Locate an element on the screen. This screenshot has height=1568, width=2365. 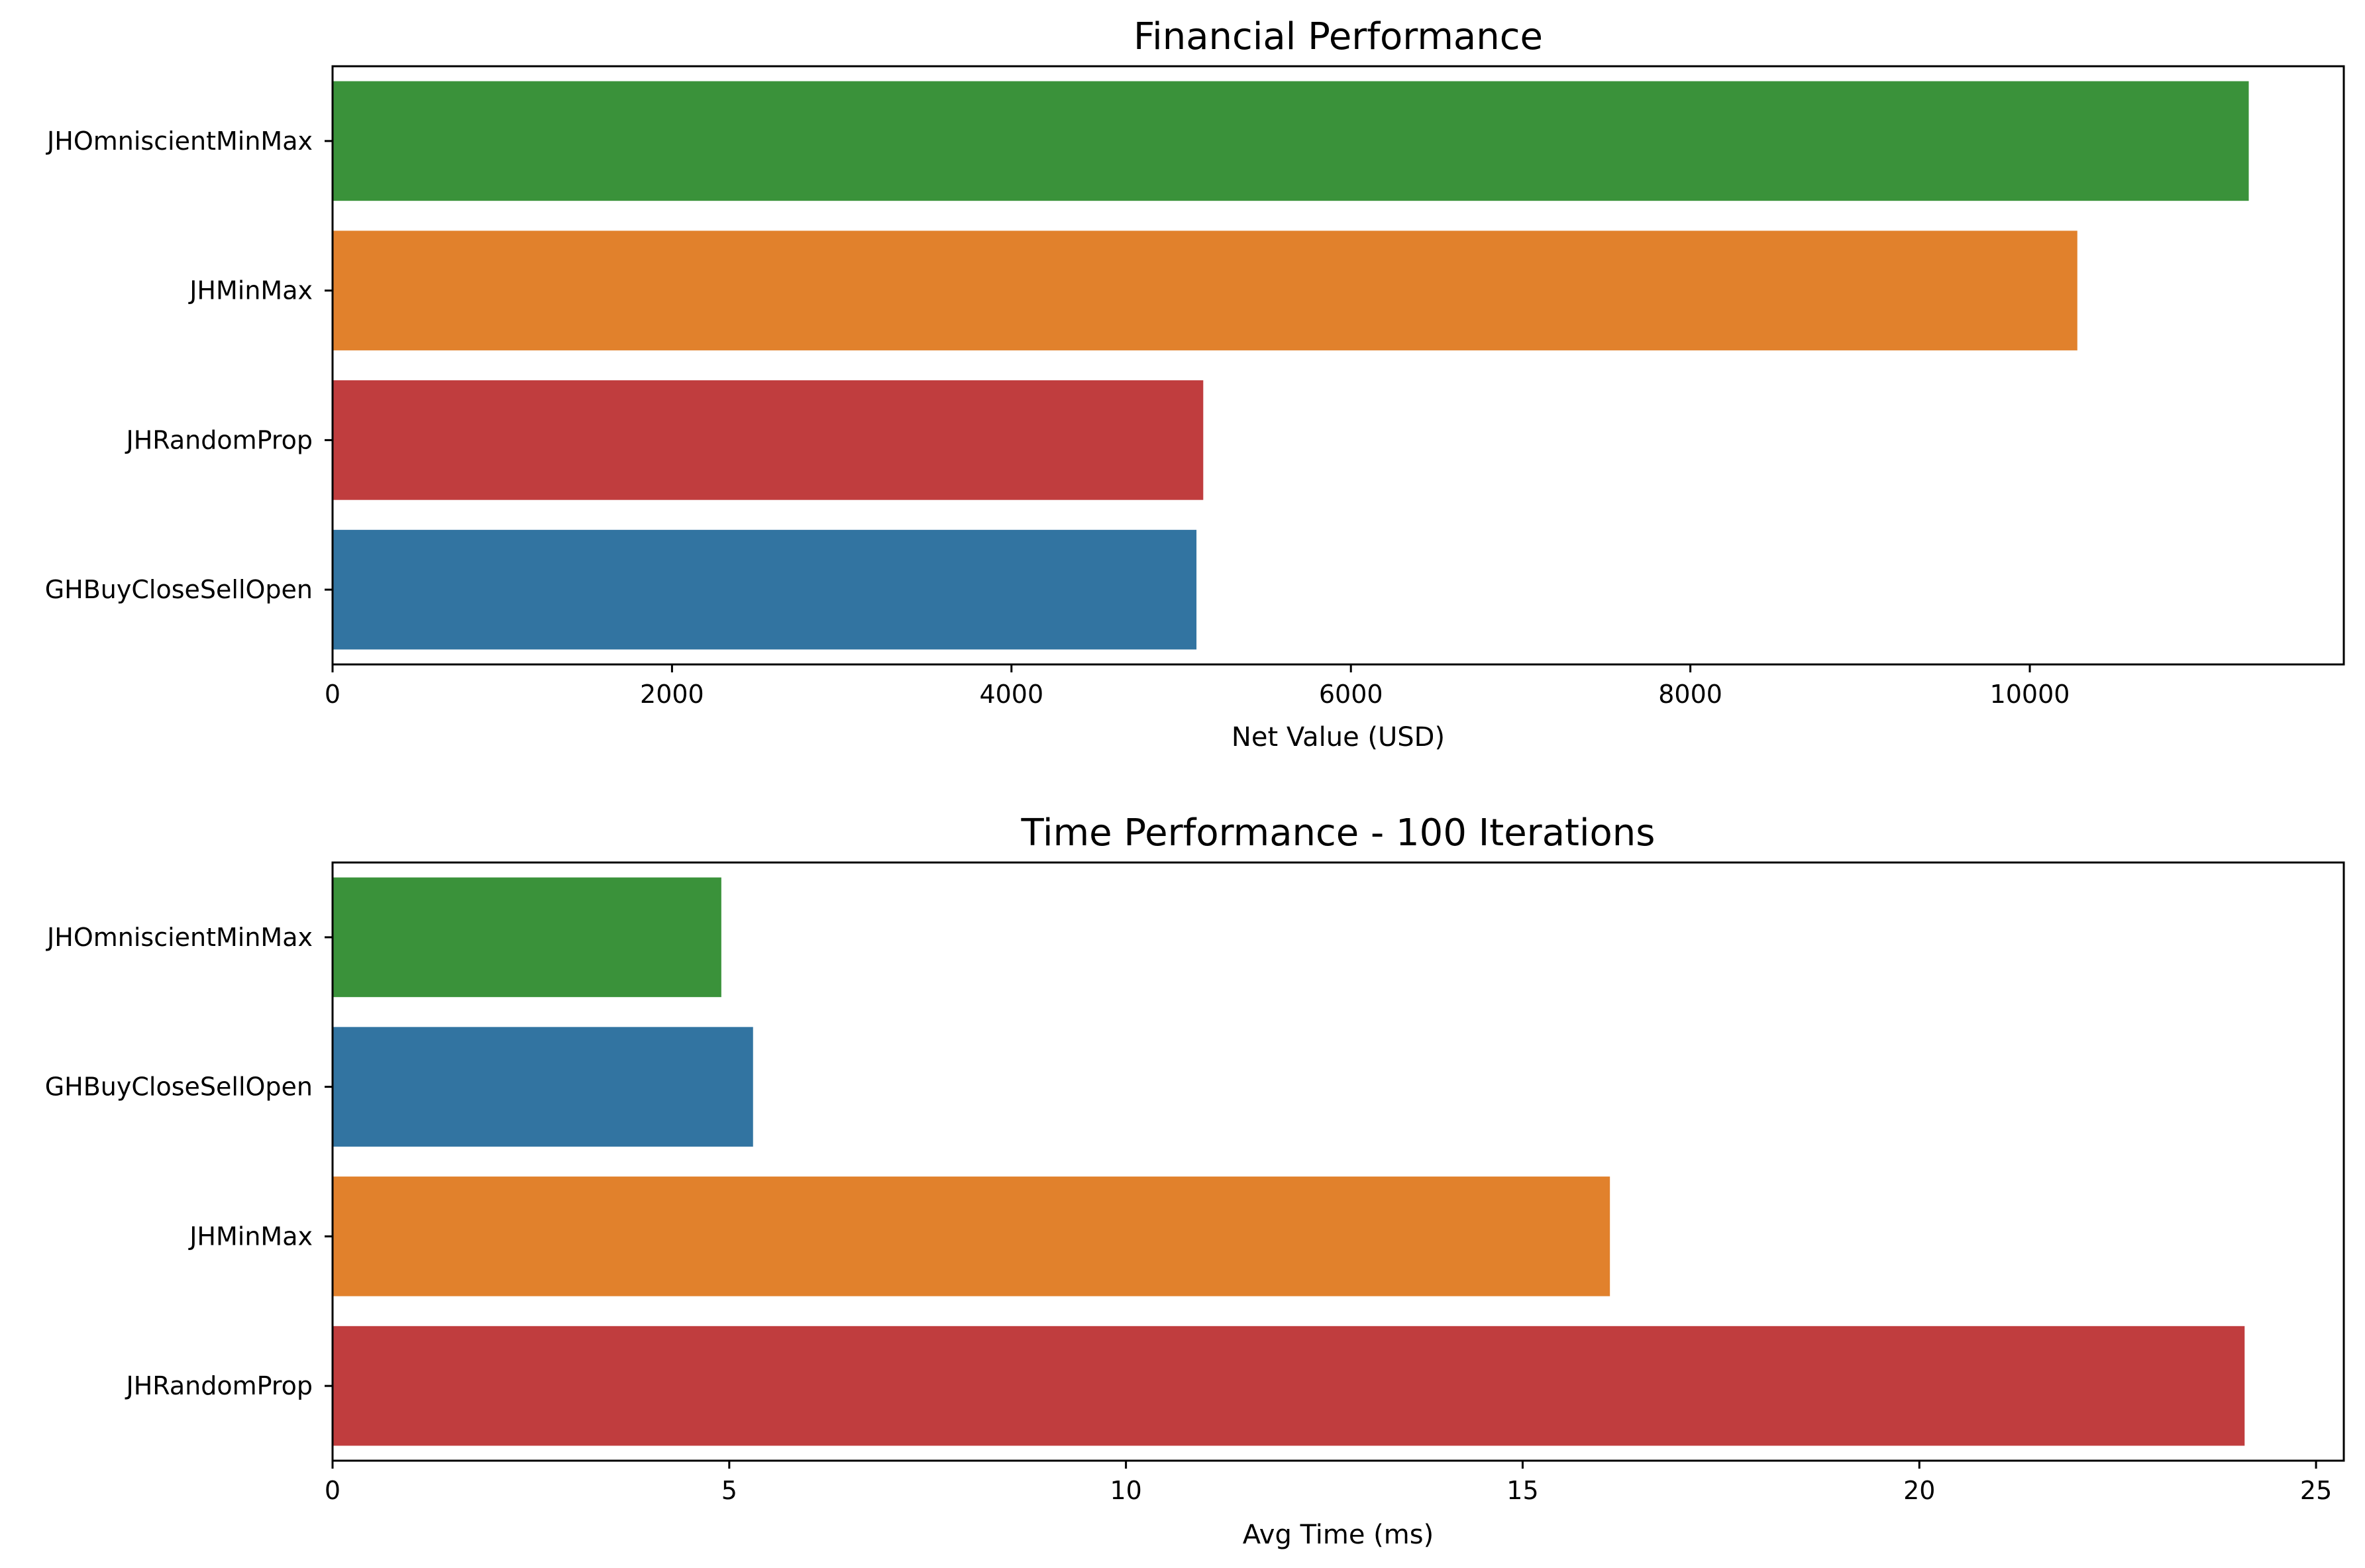
x-tick-label: 25 is located at coordinates (2316, 1490).